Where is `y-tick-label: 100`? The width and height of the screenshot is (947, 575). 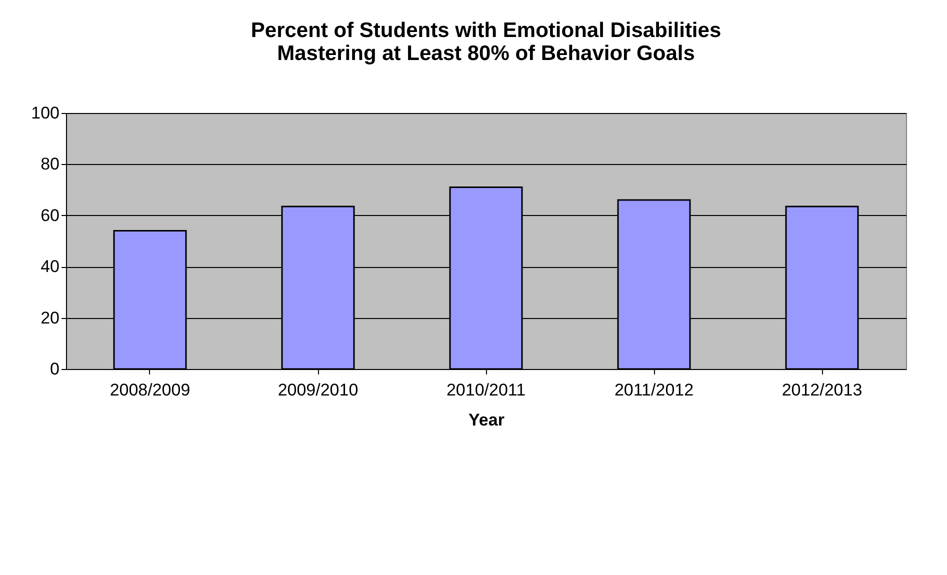 y-tick-label: 100 is located at coordinates (45, 113).